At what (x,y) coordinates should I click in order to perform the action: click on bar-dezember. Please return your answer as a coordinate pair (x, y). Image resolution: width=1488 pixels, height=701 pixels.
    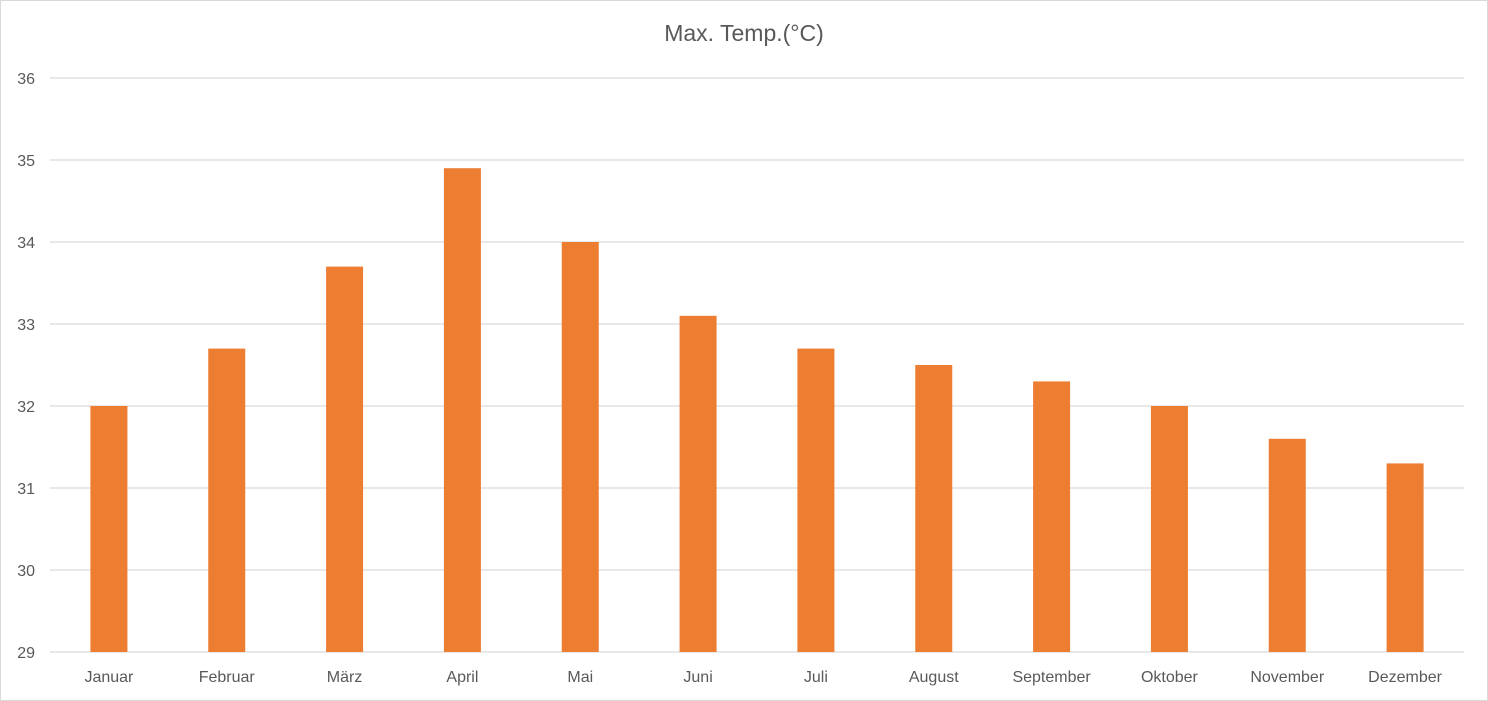
    Looking at the image, I should click on (1405, 557).